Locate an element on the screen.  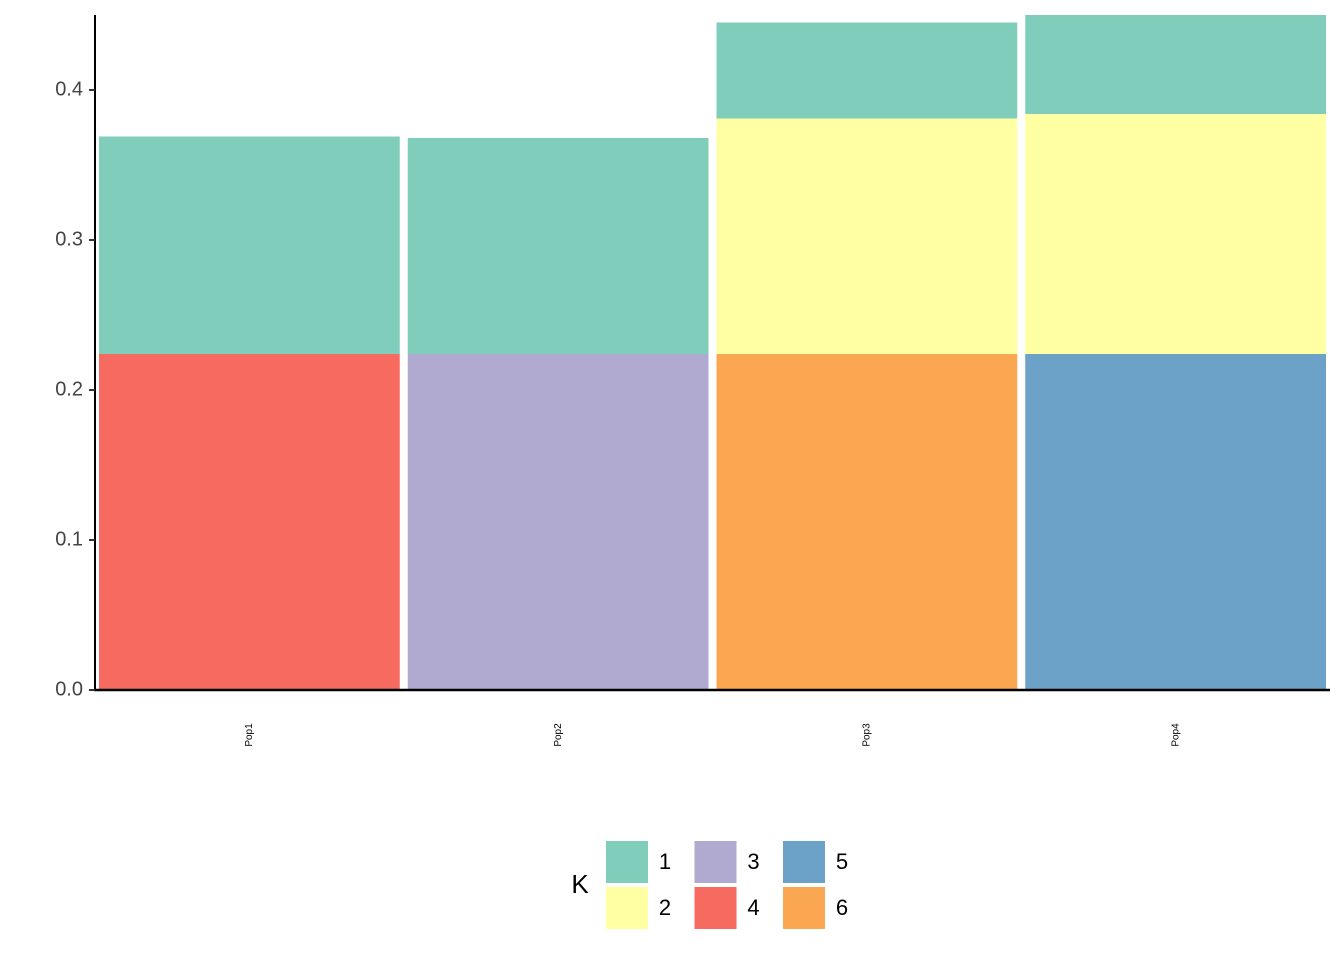
legend-label: 1 is located at coordinates (665, 861).